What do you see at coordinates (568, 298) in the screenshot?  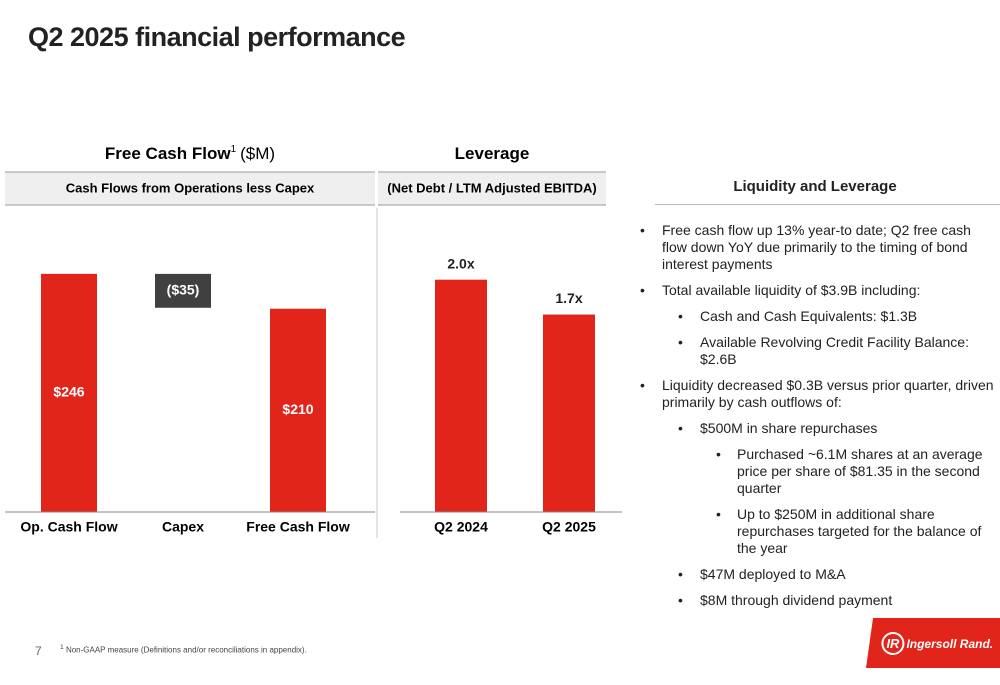 I see `value-label: 1.7x` at bounding box center [568, 298].